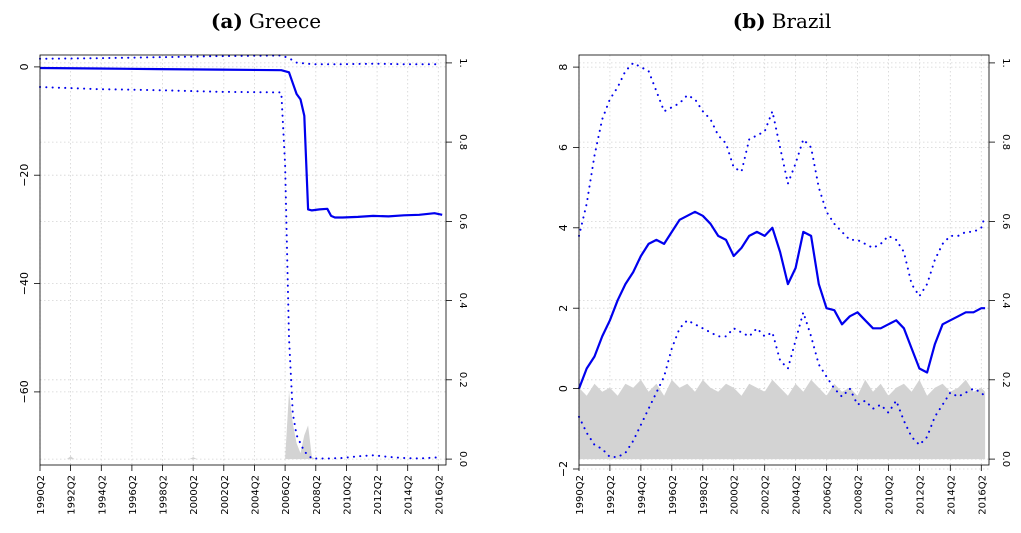 This screenshot has height=533, width=1021. I want to click on series-line-upper-band-dotted, so click(239, 60).